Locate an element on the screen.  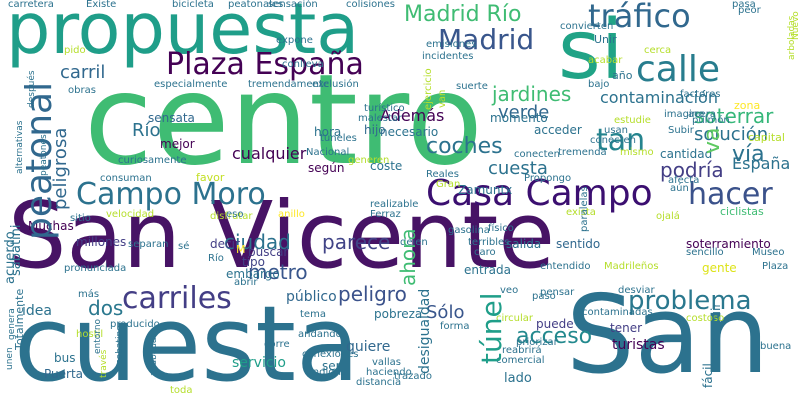
cloud-word: pasa is located at coordinates (744, 5).